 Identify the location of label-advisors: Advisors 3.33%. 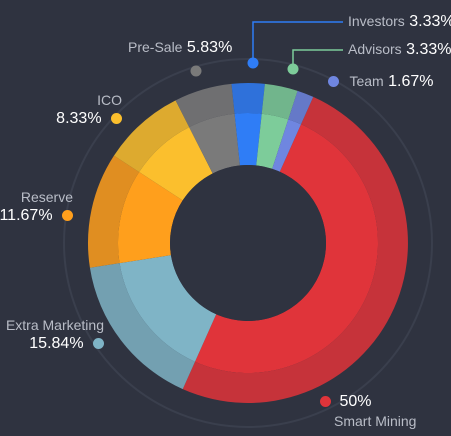
(399, 50).